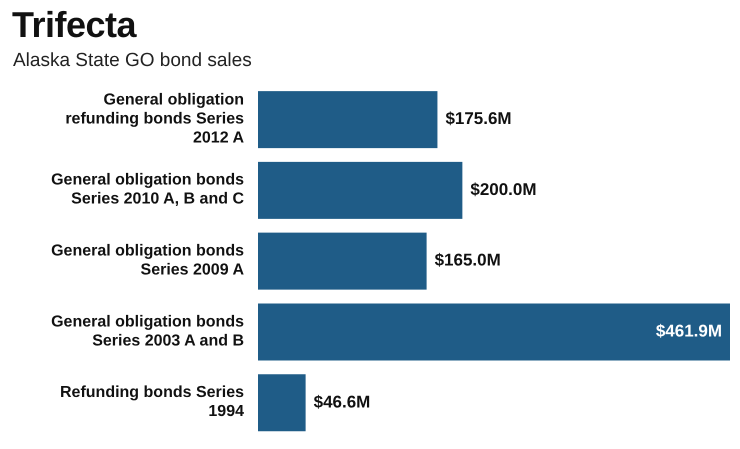 This screenshot has width=740, height=449. What do you see at coordinates (154, 119) in the screenshot?
I see `y-tick-label: General obligation refunding bonds Series 2012 A` at bounding box center [154, 119].